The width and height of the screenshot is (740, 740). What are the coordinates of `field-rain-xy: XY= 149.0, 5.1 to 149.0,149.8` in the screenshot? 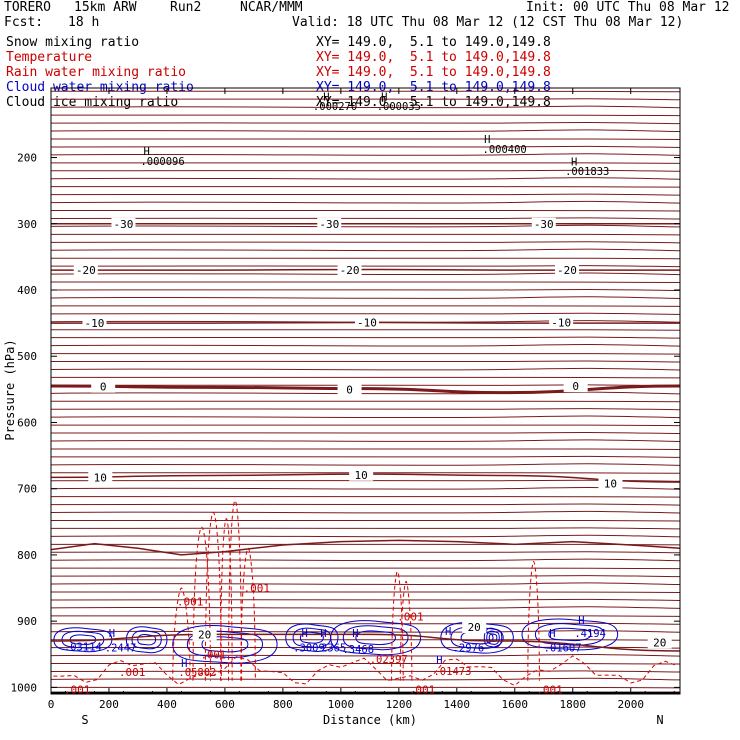 It's located at (433, 72).